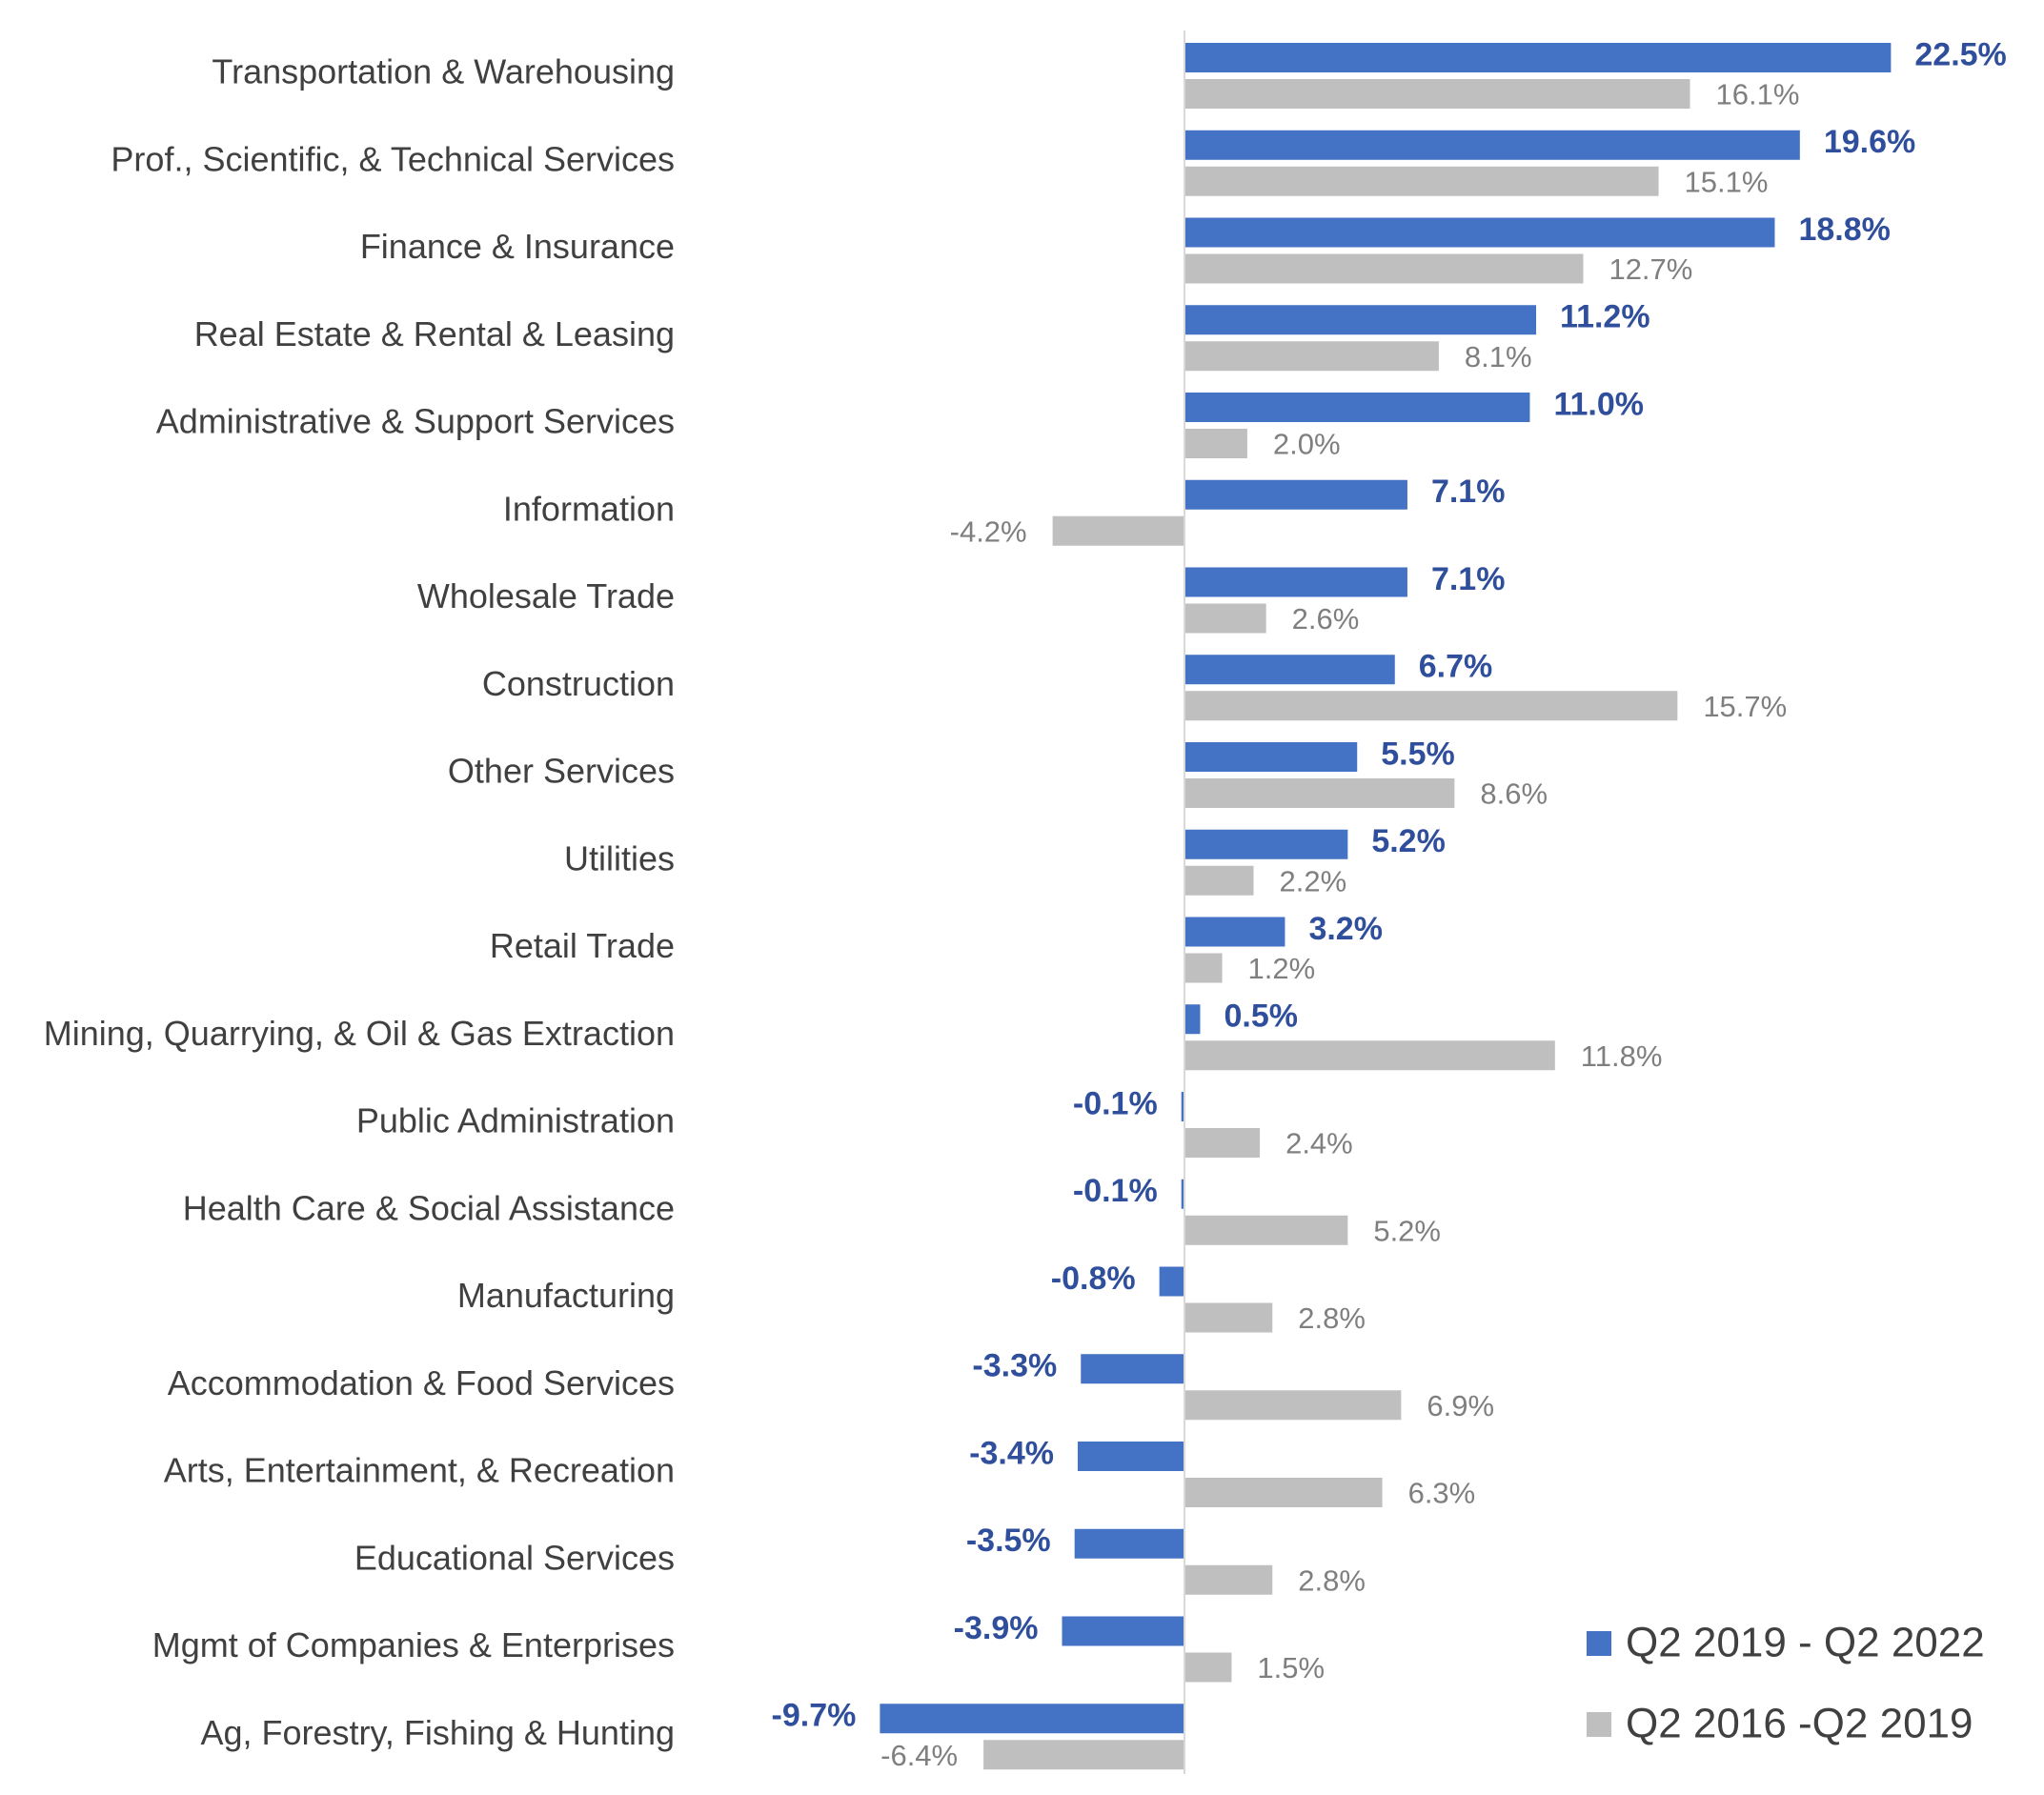 The height and width of the screenshot is (1795, 2044). What do you see at coordinates (415, 421) in the screenshot?
I see `category-label-administrative-and-support-services: Administrative & Support Services` at bounding box center [415, 421].